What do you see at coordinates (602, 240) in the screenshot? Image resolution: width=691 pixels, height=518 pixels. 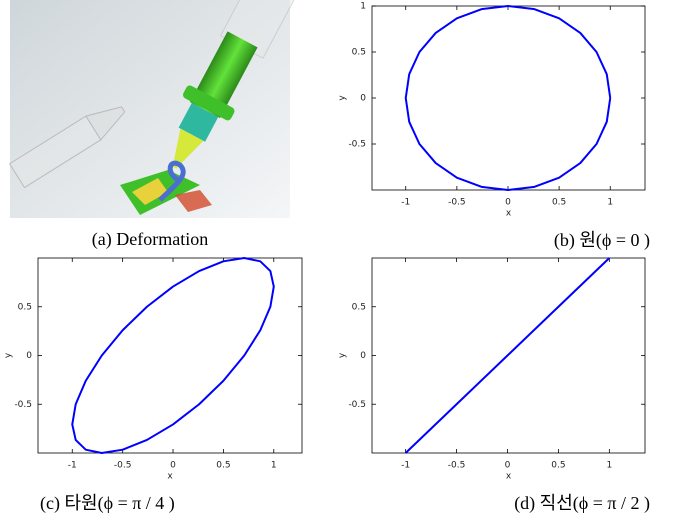 I see `caption: (b) 원(ϕ = 0 )` at bounding box center [602, 240].